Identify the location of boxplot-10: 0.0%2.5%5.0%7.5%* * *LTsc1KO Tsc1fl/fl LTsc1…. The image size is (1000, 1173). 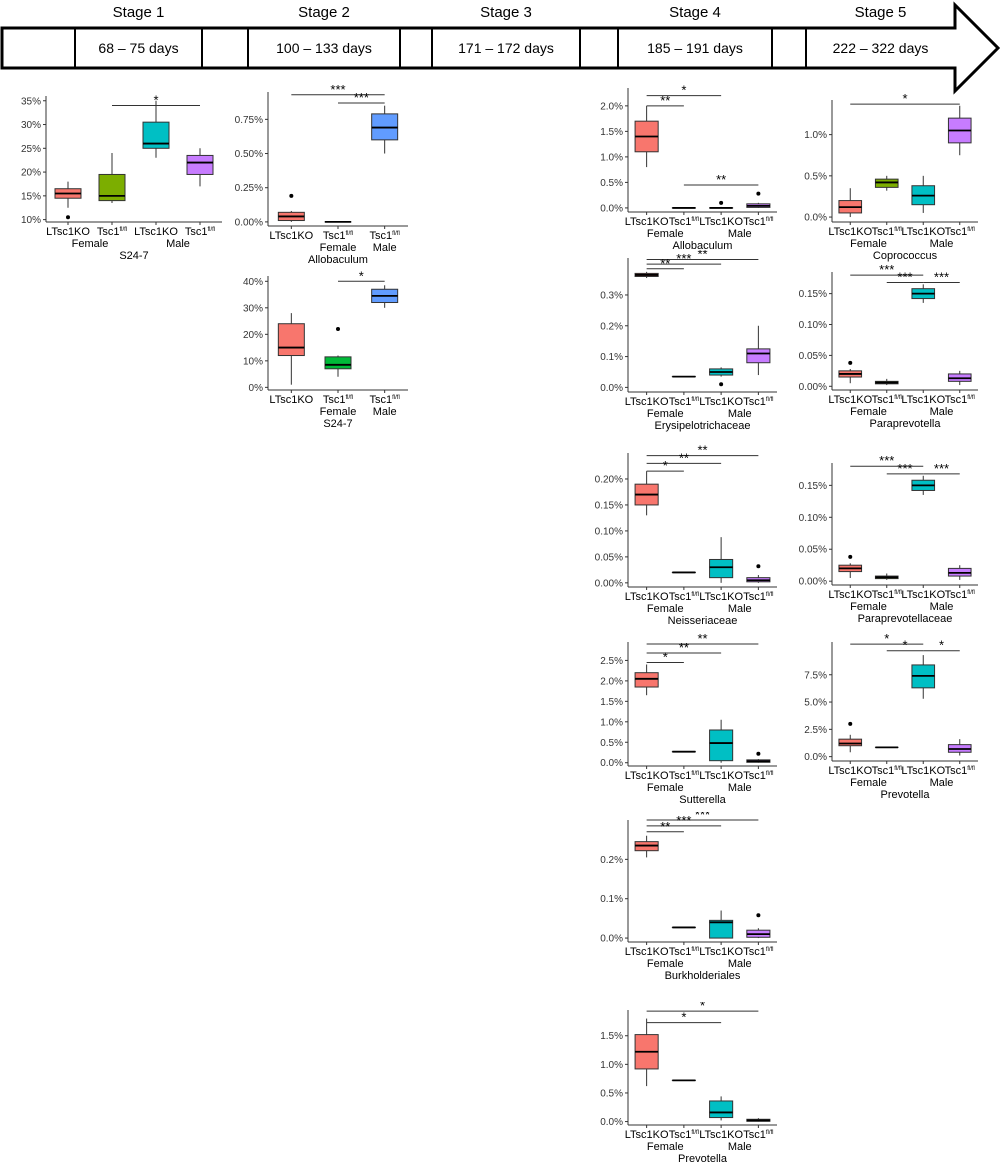
(891, 717).